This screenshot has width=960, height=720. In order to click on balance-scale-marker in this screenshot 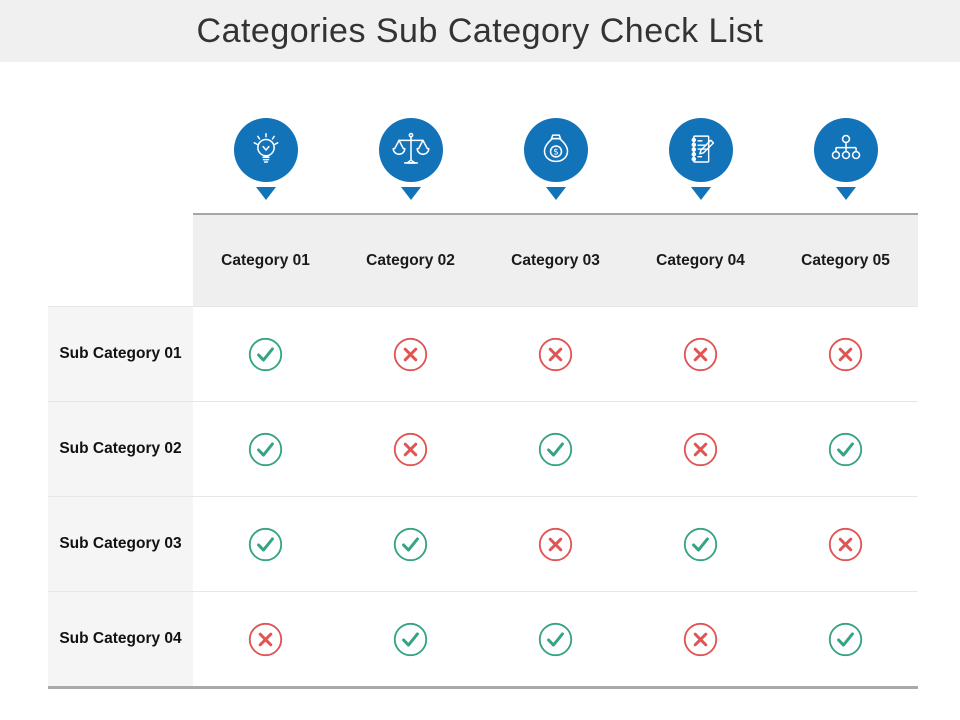, I will do `click(410, 159)`.